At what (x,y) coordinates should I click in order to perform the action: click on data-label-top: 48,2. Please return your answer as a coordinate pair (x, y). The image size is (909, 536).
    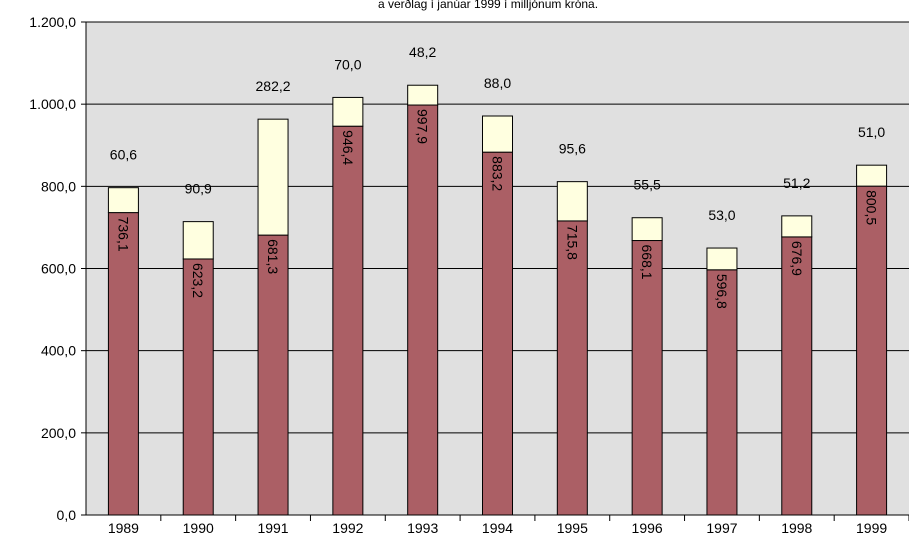
    Looking at the image, I should click on (422, 52).